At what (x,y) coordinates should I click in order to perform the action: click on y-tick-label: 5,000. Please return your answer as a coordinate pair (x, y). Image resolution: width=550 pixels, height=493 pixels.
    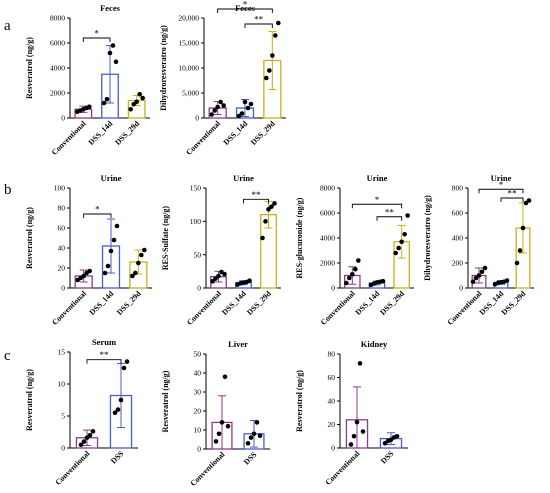
    Looking at the image, I should click on (190, 93).